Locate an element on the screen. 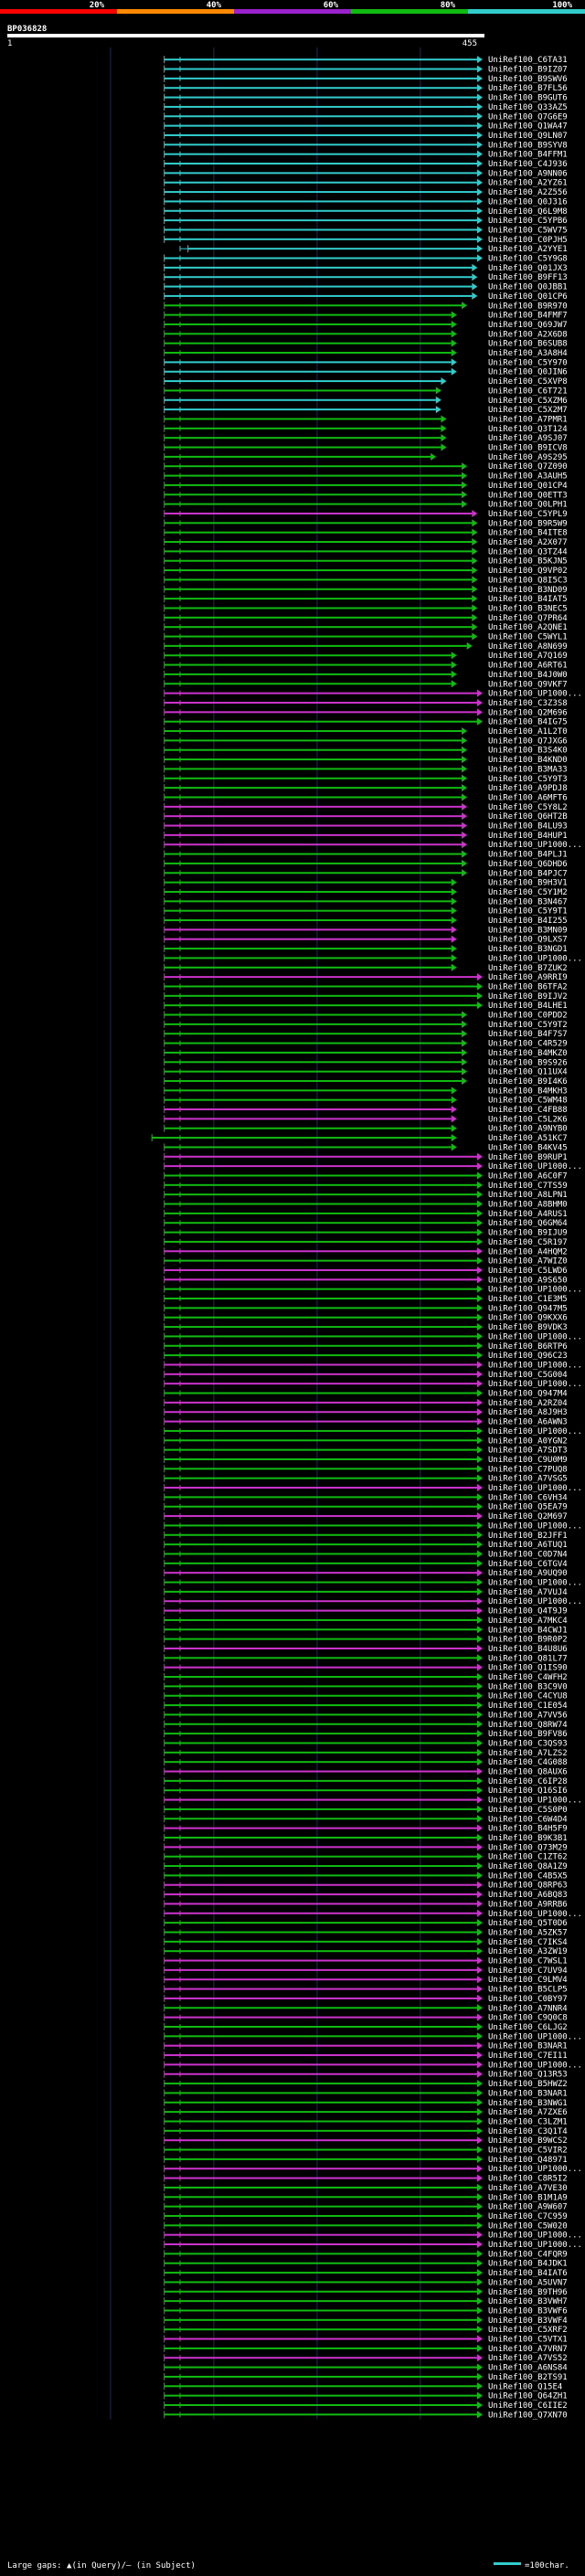 This screenshot has width=585, height=2576. hit-label: UniRef100_Q69JW7 is located at coordinates (528, 325).